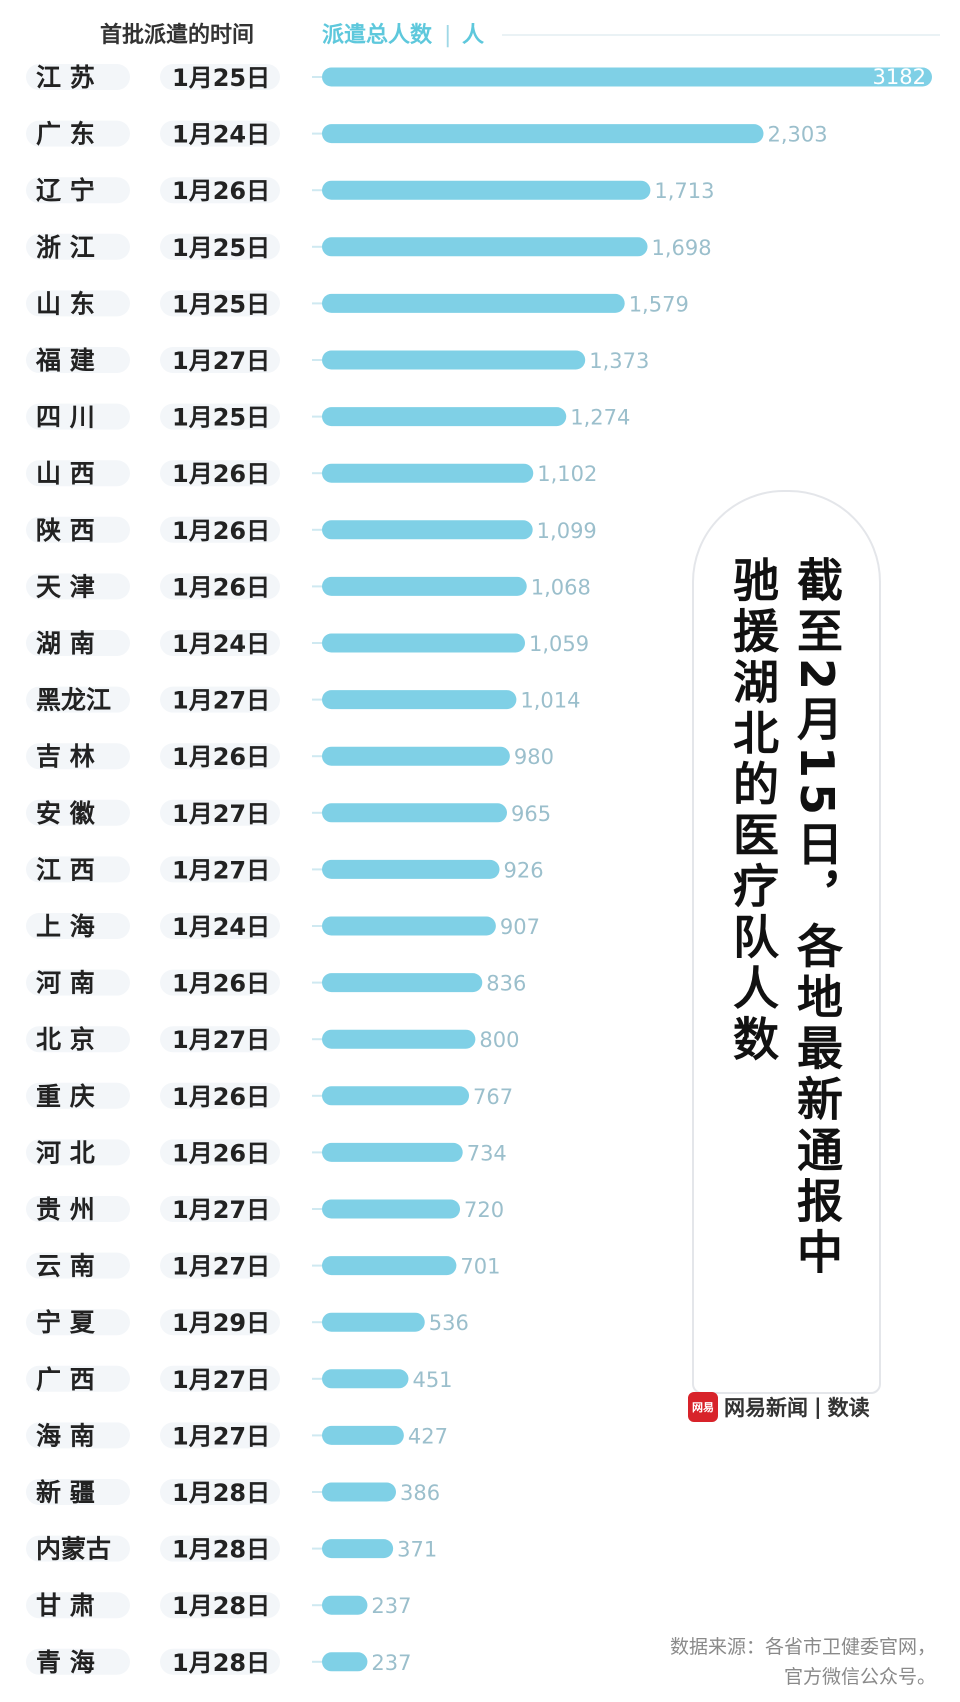  I want to click on value-label: 1,014, so click(550, 701).